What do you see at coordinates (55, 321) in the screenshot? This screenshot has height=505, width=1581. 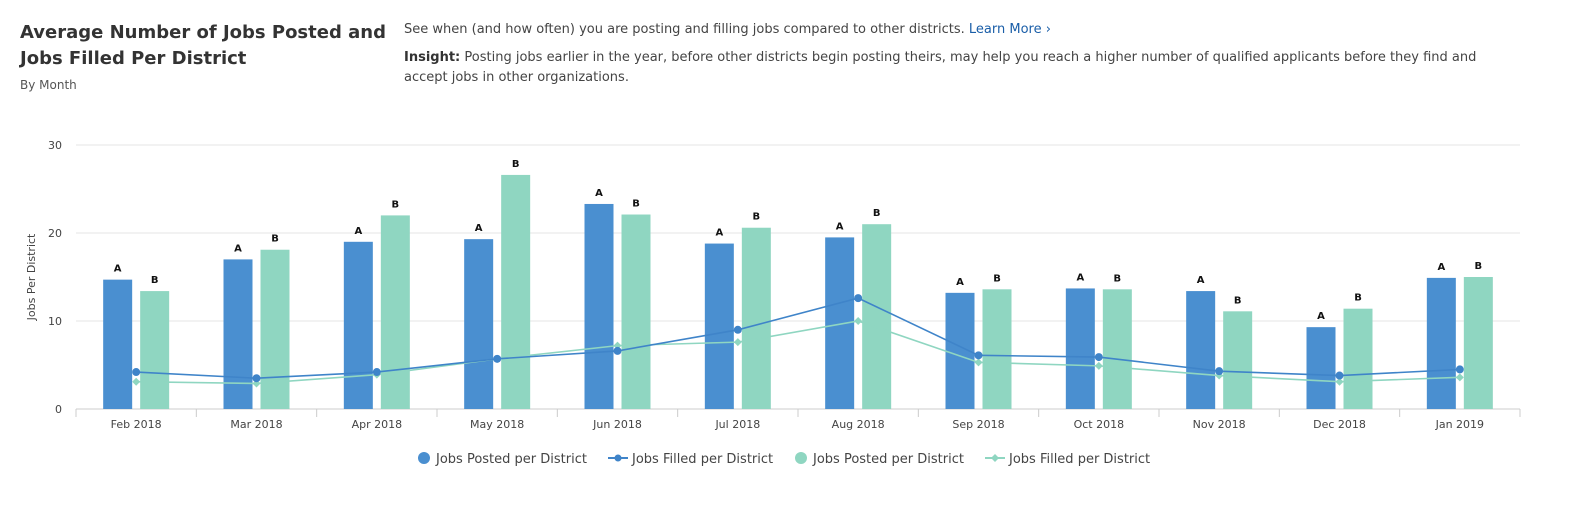 I see `y-tick-label: 10` at bounding box center [55, 321].